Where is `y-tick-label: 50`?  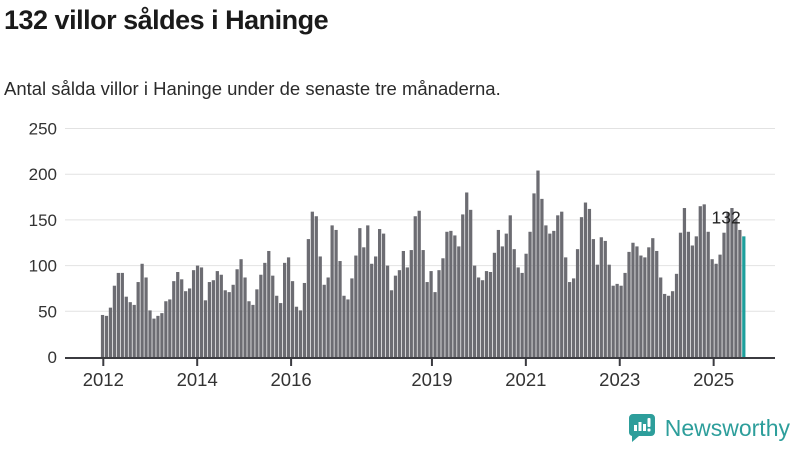 y-tick-label: 50 is located at coordinates (47, 311).